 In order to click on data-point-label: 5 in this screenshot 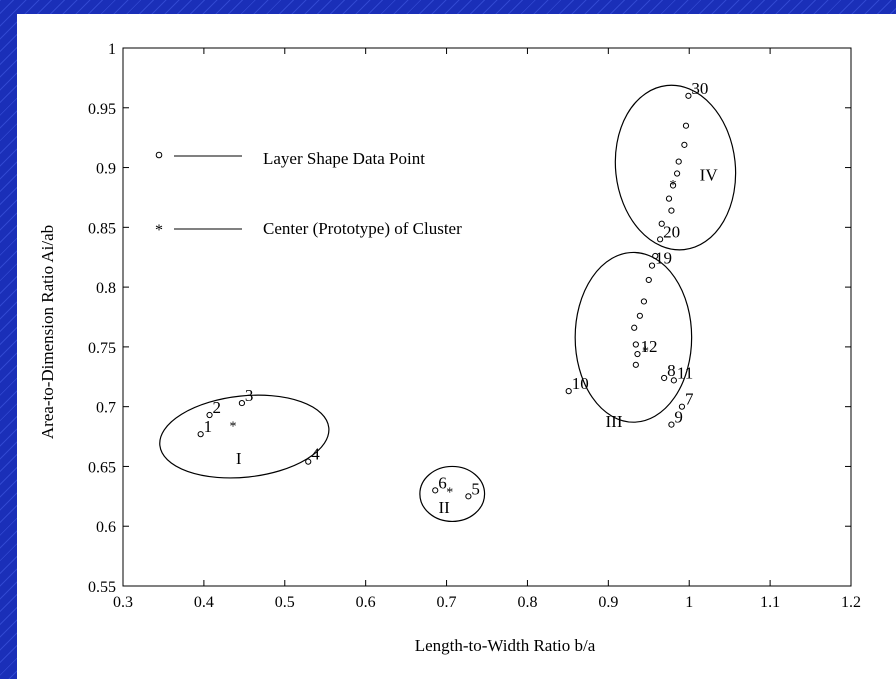, I will do `click(475, 488)`.